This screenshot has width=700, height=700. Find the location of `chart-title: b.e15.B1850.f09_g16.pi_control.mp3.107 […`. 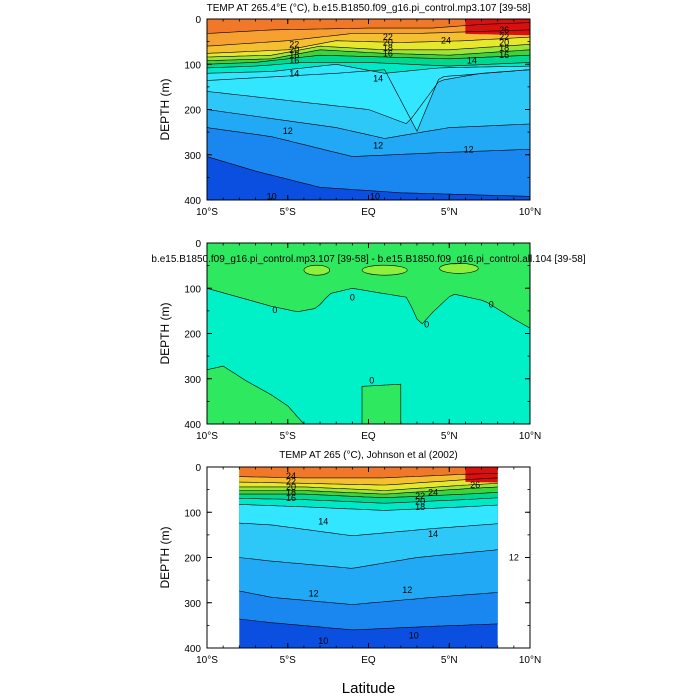

chart-title: b.e15.B1850.f09_g16.pi_control.mp3.107 [… is located at coordinates (368, 259).